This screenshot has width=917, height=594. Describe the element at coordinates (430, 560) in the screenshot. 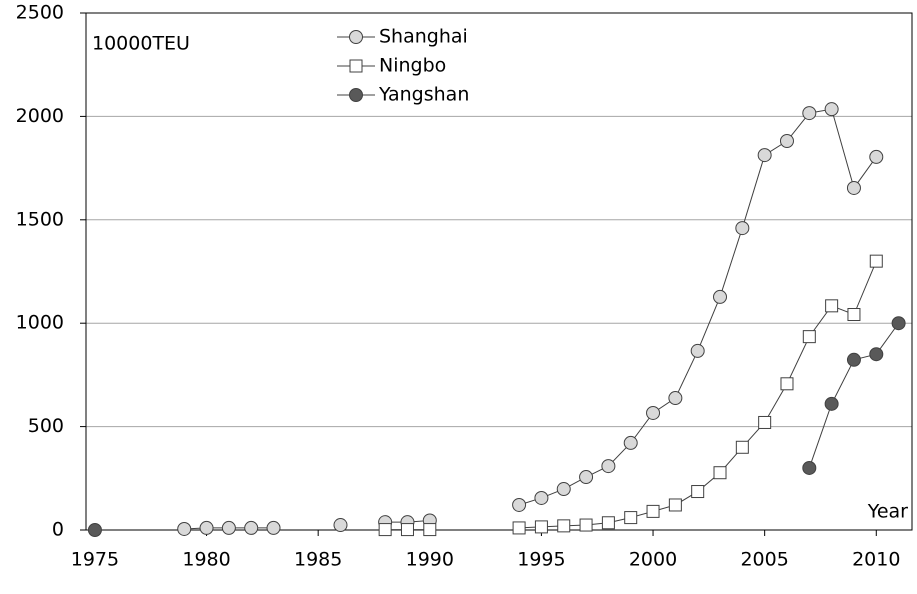

I see `x-tick-label: 1990` at that location.